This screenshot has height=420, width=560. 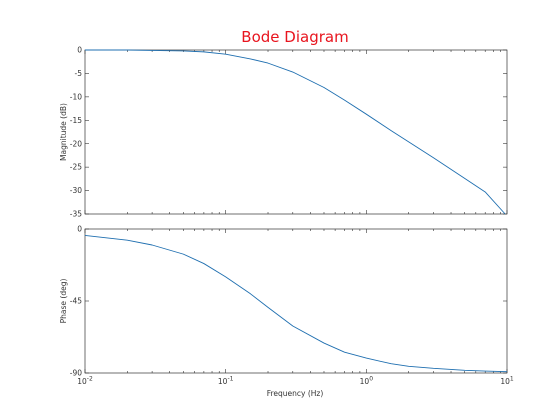 What do you see at coordinates (76, 143) in the screenshot?
I see `magnitude-y-tick-label: -20` at bounding box center [76, 143].